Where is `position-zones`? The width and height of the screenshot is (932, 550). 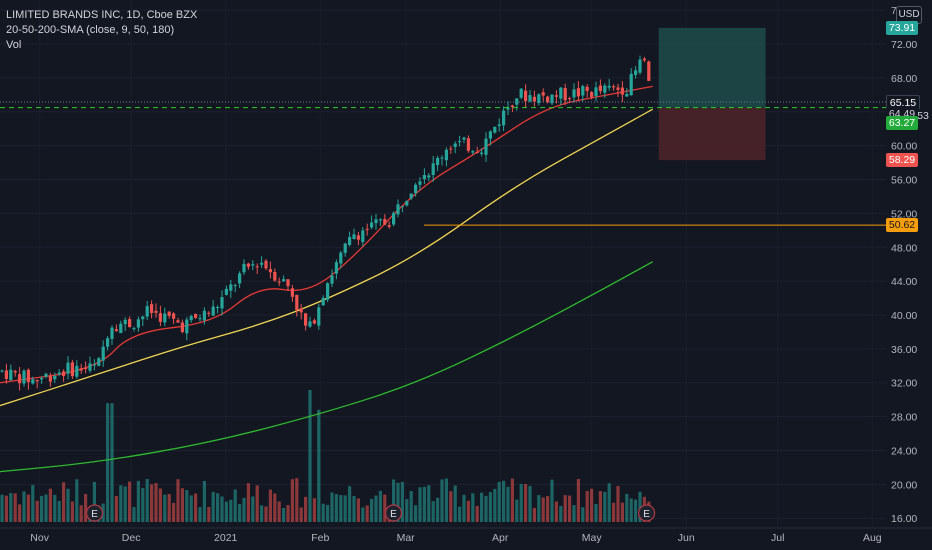 position-zones is located at coordinates (712, 94).